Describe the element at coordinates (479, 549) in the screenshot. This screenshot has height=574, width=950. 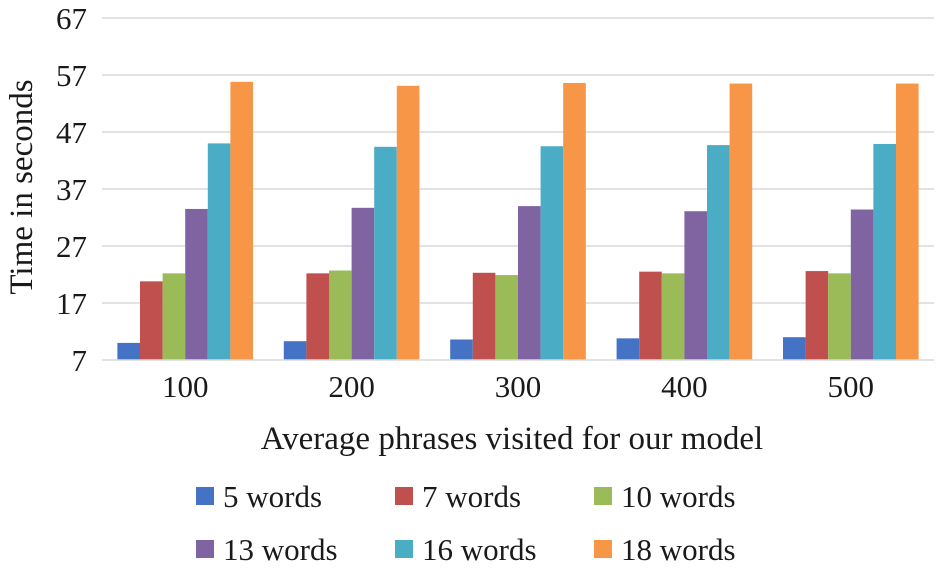
I see `legend-label: 16 words` at that location.